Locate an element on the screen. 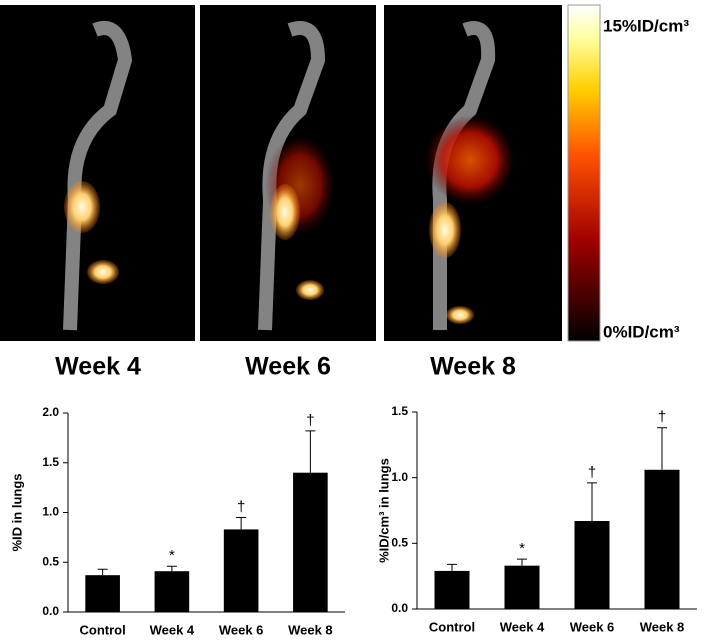  colorbar is located at coordinates (584, 173).